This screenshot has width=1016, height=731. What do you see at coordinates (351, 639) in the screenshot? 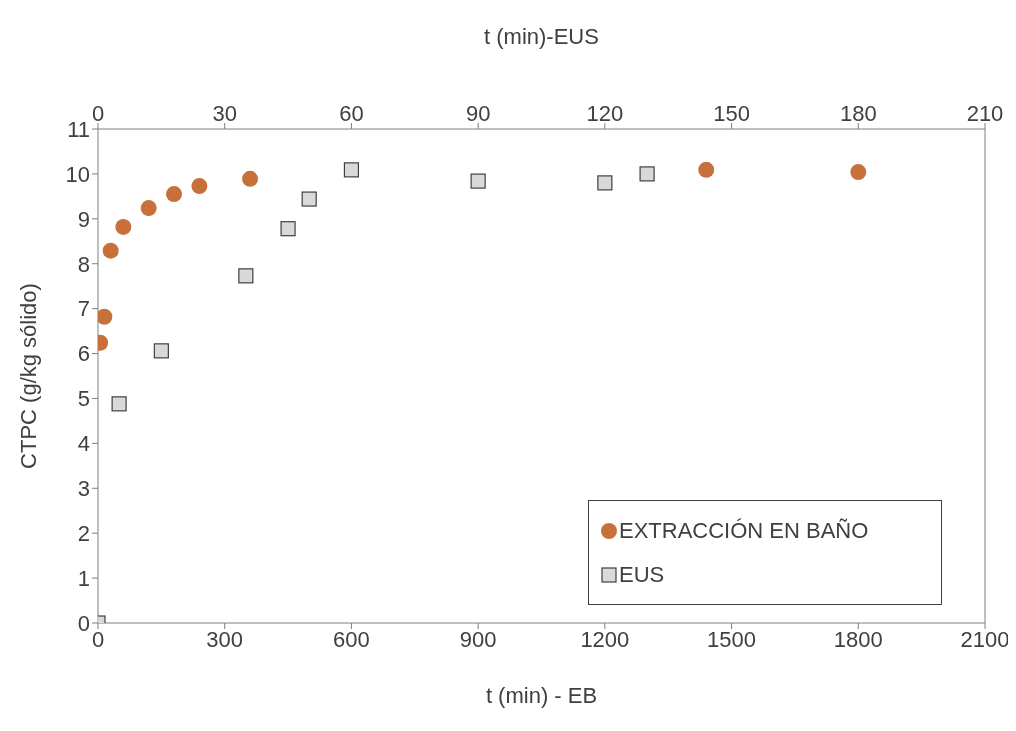
I see `x-tick-label: 600` at bounding box center [351, 639].